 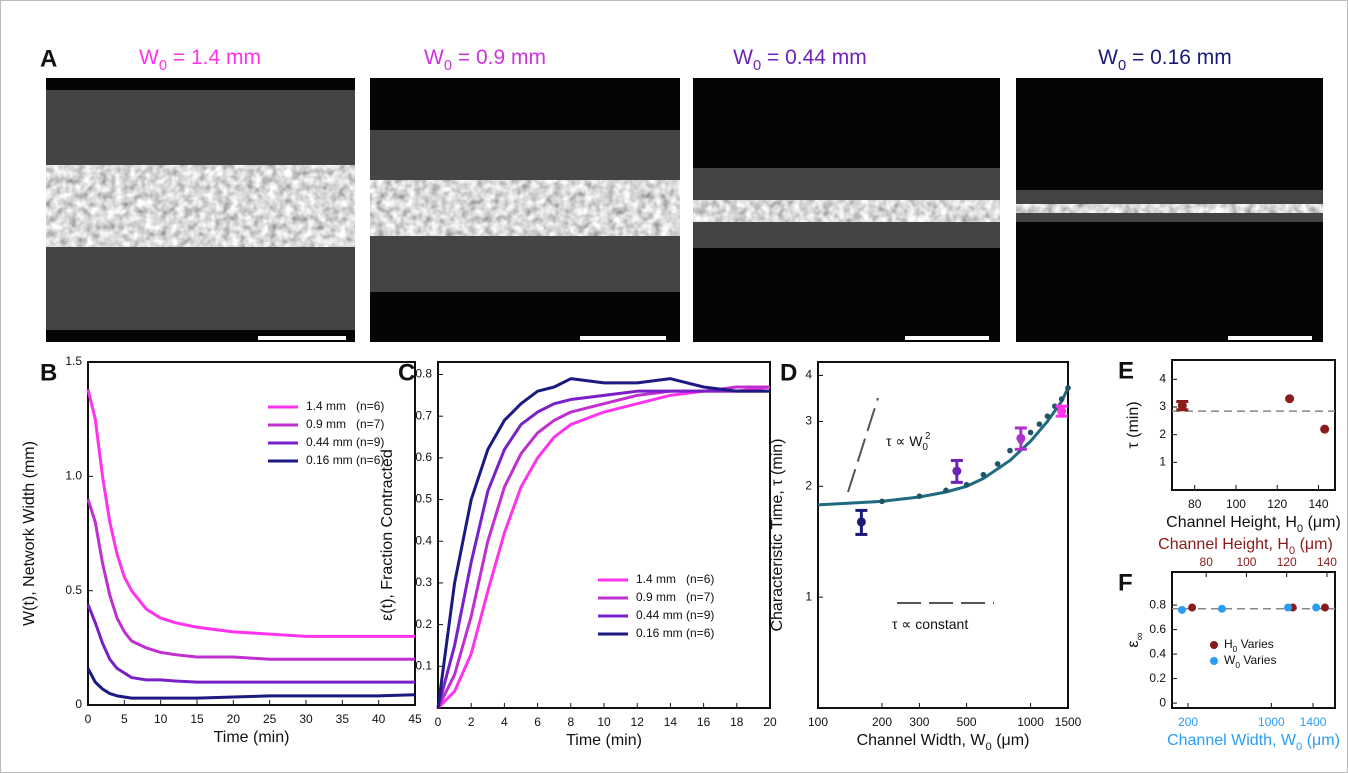 I want to click on panel-letter: F, so click(x=1125, y=582).